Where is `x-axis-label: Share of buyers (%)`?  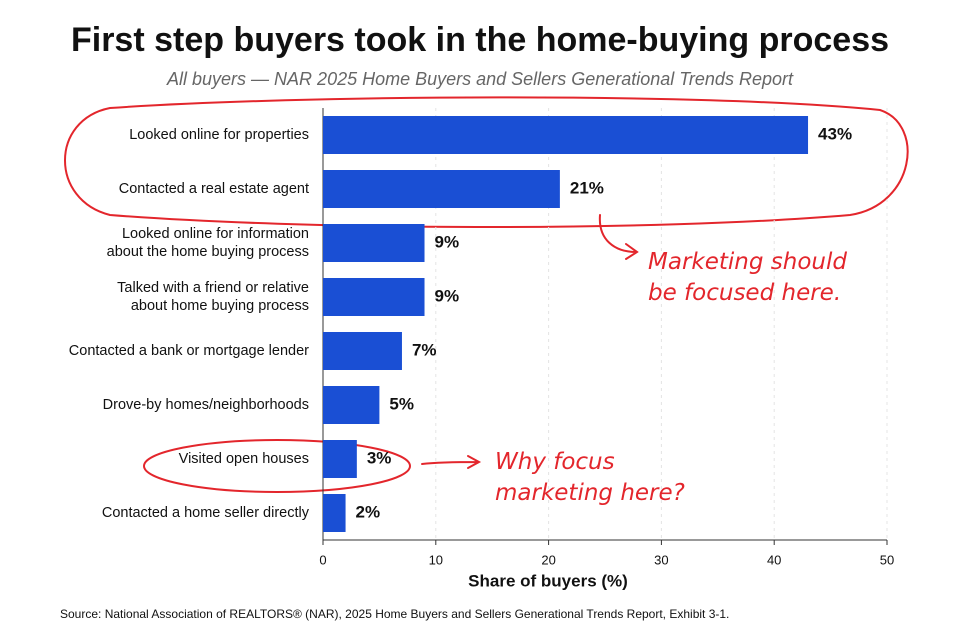 x-axis-label: Share of buyers (%) is located at coordinates (548, 580).